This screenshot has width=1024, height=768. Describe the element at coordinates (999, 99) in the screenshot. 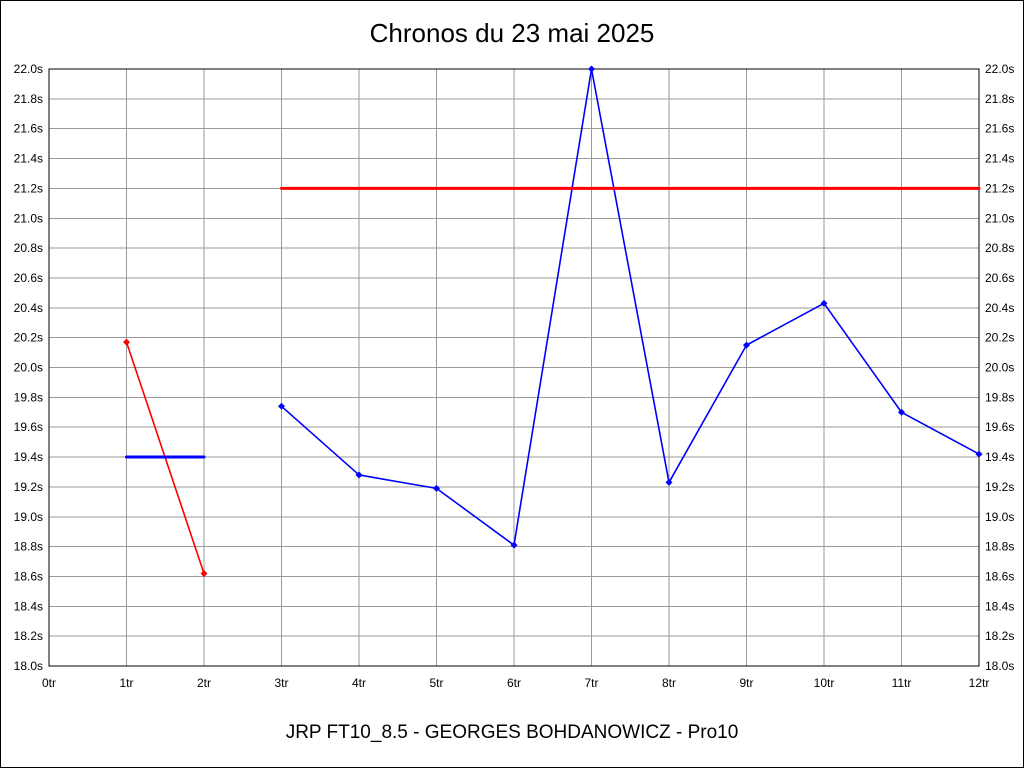

I see `y-tick-label-right: 21.8s` at that location.